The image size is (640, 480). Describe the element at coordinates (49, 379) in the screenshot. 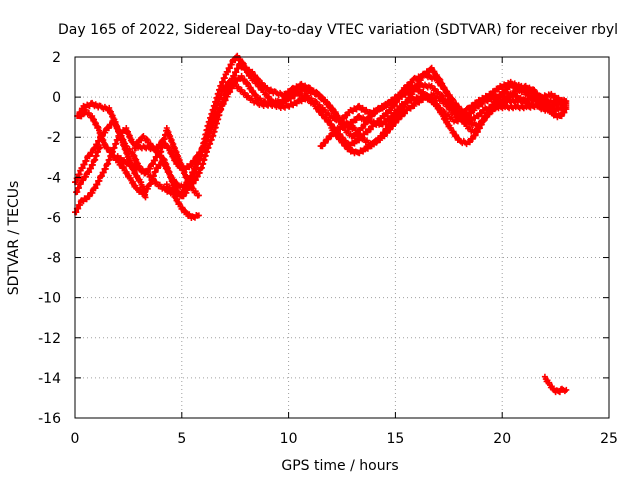

I see `y-tick-label: -14` at that location.